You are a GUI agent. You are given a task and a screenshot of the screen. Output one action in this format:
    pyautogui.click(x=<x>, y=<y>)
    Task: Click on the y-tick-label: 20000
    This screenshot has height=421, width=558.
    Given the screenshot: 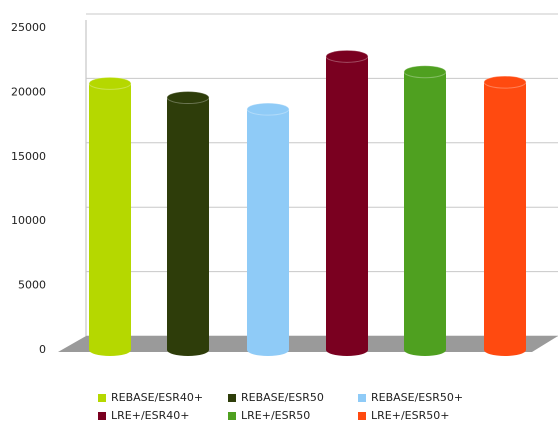 What is the action you would take?
    pyautogui.click(x=28, y=91)
    